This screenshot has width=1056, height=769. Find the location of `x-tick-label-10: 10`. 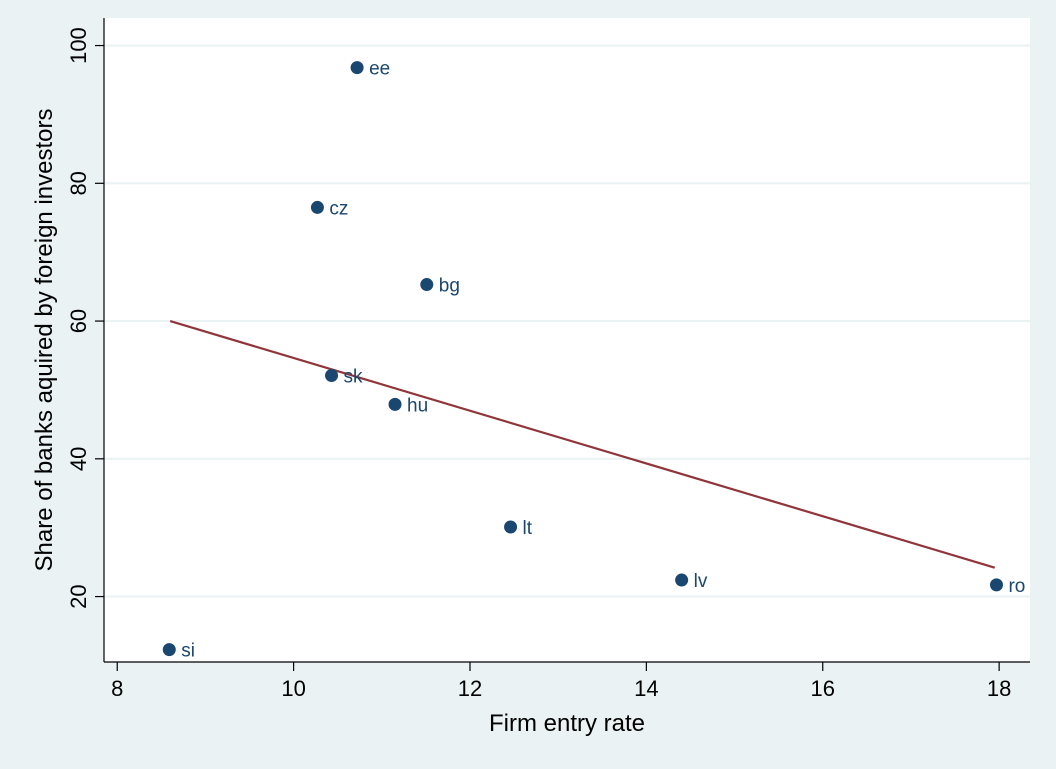

x-tick-label-10: 10 is located at coordinates (293, 688).